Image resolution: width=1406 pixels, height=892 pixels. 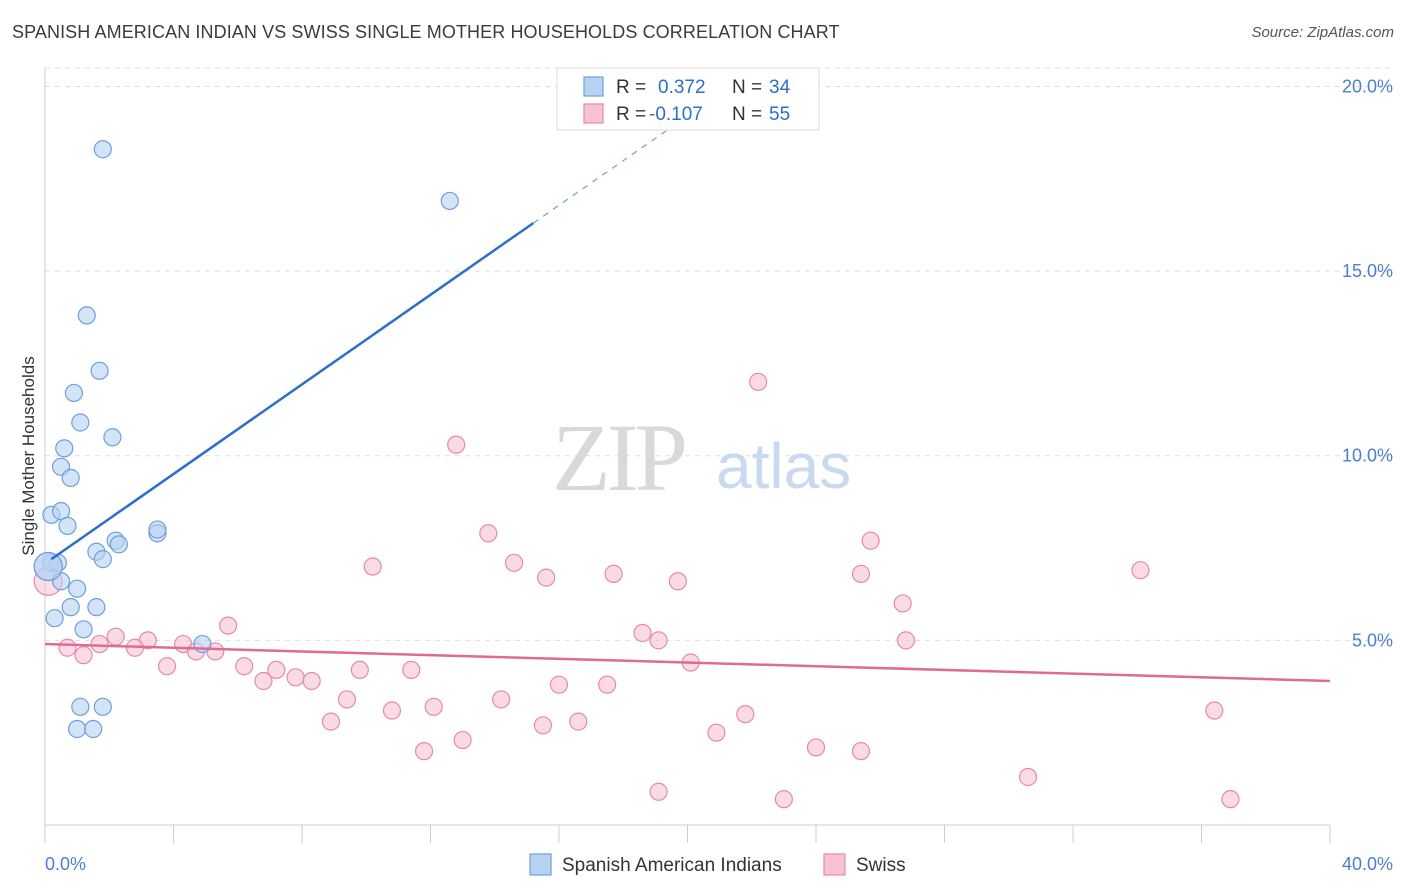 What do you see at coordinates (610, 169) in the screenshot?
I see `trend-extension-spanish-american-indians` at bounding box center [610, 169].